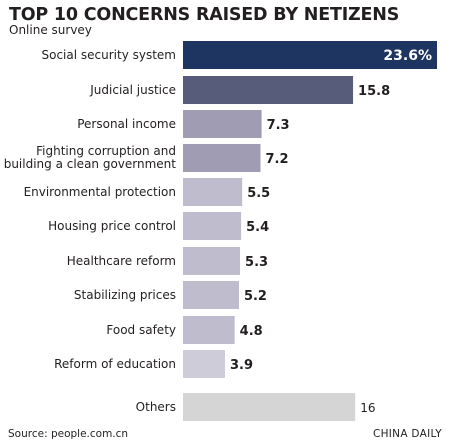  What do you see at coordinates (367, 408) in the screenshot?
I see `value-label: 16` at bounding box center [367, 408].